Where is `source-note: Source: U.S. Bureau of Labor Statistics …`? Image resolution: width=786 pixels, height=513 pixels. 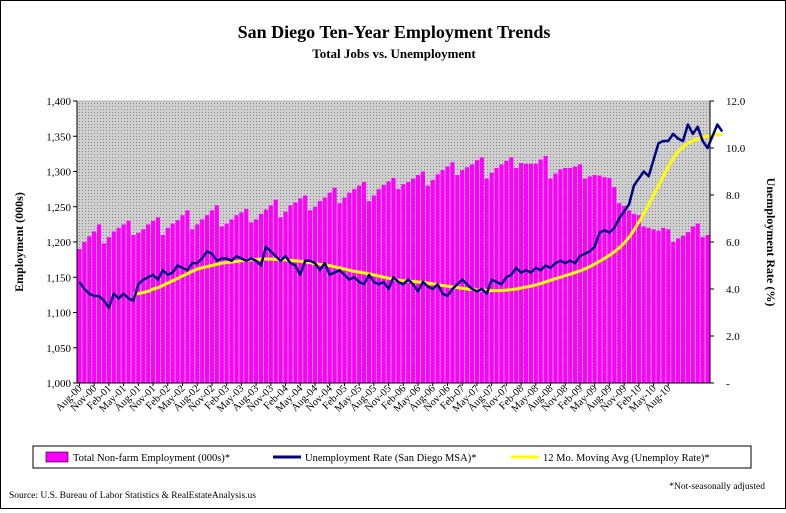 source-note: Source: U.S. Bureau of Labor Statistics … is located at coordinates (132, 495).